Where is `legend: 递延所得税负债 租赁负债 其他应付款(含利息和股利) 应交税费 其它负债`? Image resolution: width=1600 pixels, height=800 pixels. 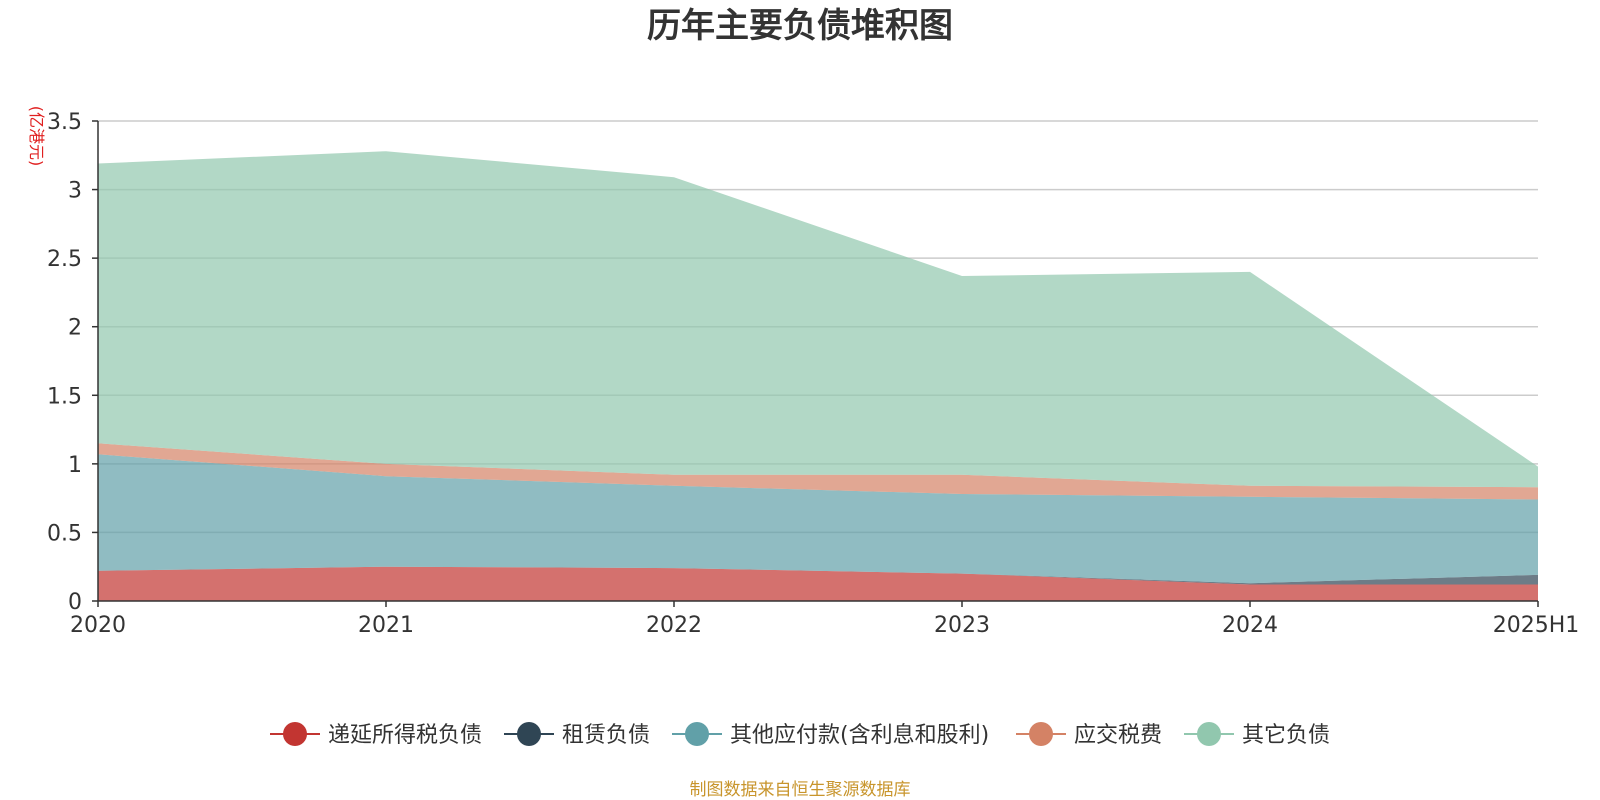
legend: 递延所得税负债 租赁负债 其他应付款(含利息和股利) 应交税费 其它负债 is located at coordinates (800, 735).